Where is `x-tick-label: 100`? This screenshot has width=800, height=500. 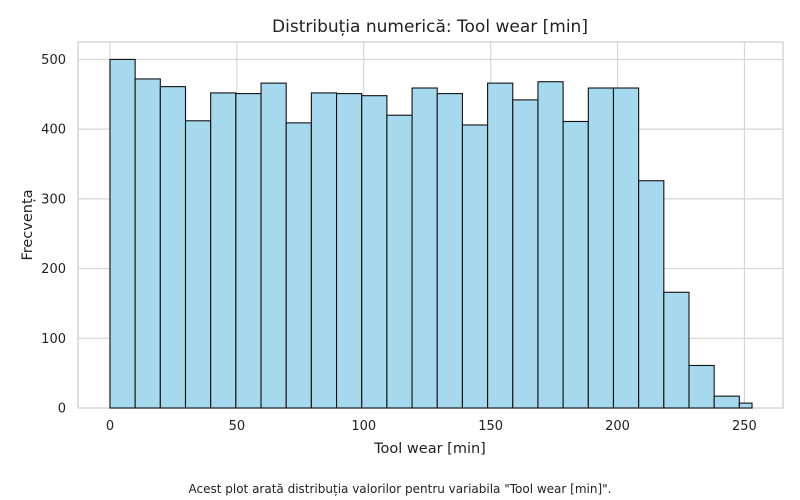 x-tick-label: 100 is located at coordinates (363, 426).